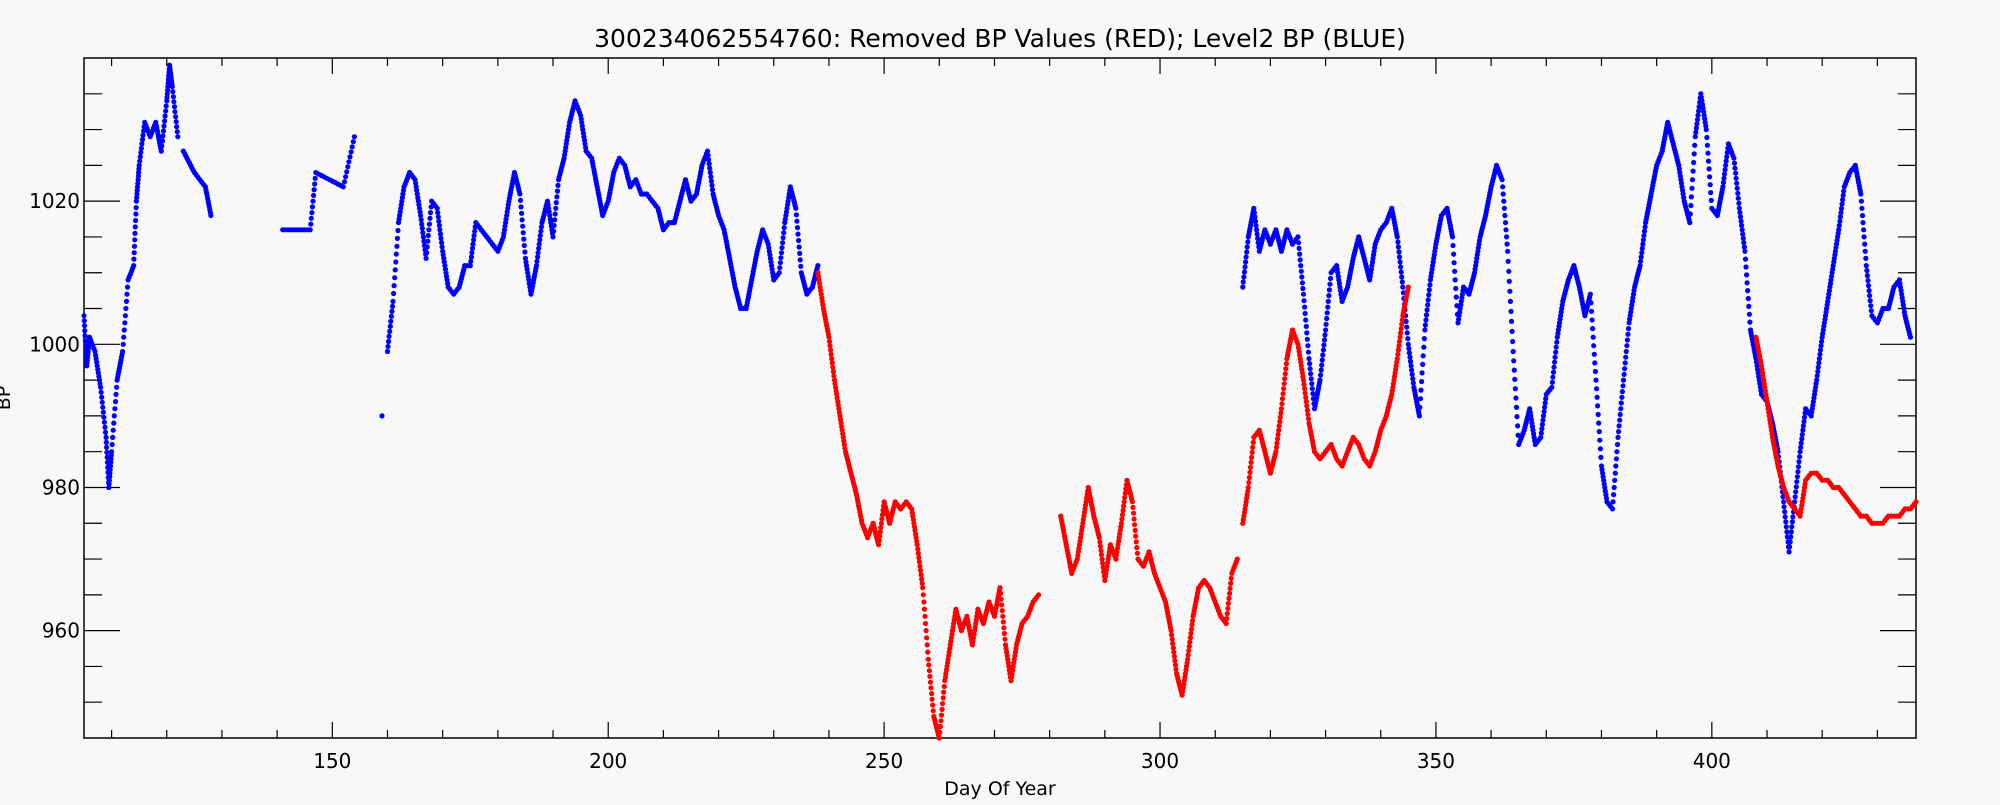 This screenshot has width=2000, height=805. Describe the element at coordinates (54, 344) in the screenshot. I see `y-tick-label: 1000` at that location.